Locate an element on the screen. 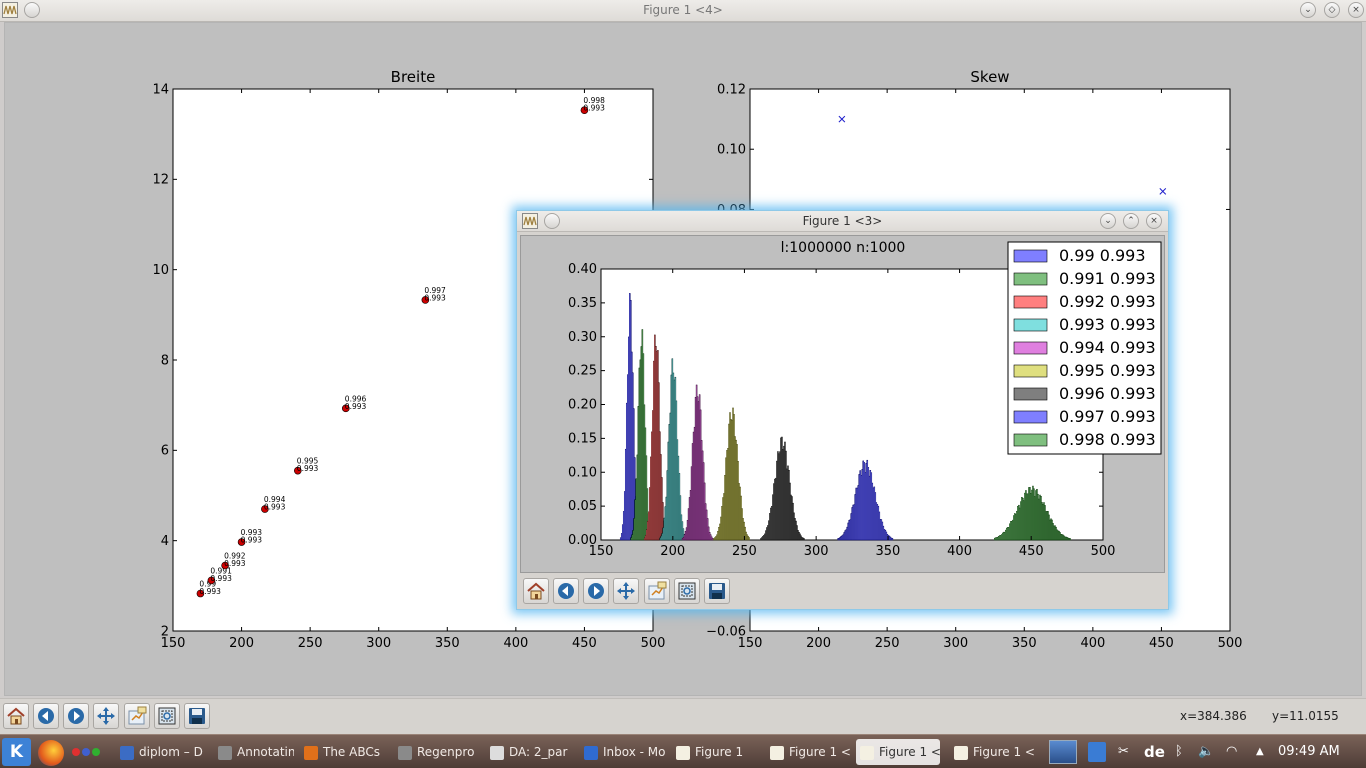 The image size is (1366, 768). taskbar-item: Inbox - Mo is located at coordinates (623, 752).